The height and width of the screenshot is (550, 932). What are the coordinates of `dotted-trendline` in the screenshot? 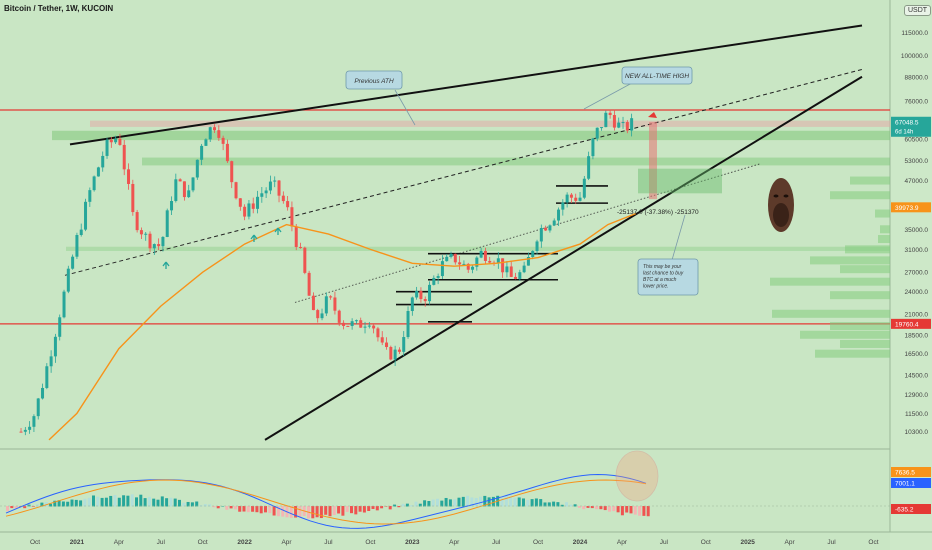 It's located at (527, 233).